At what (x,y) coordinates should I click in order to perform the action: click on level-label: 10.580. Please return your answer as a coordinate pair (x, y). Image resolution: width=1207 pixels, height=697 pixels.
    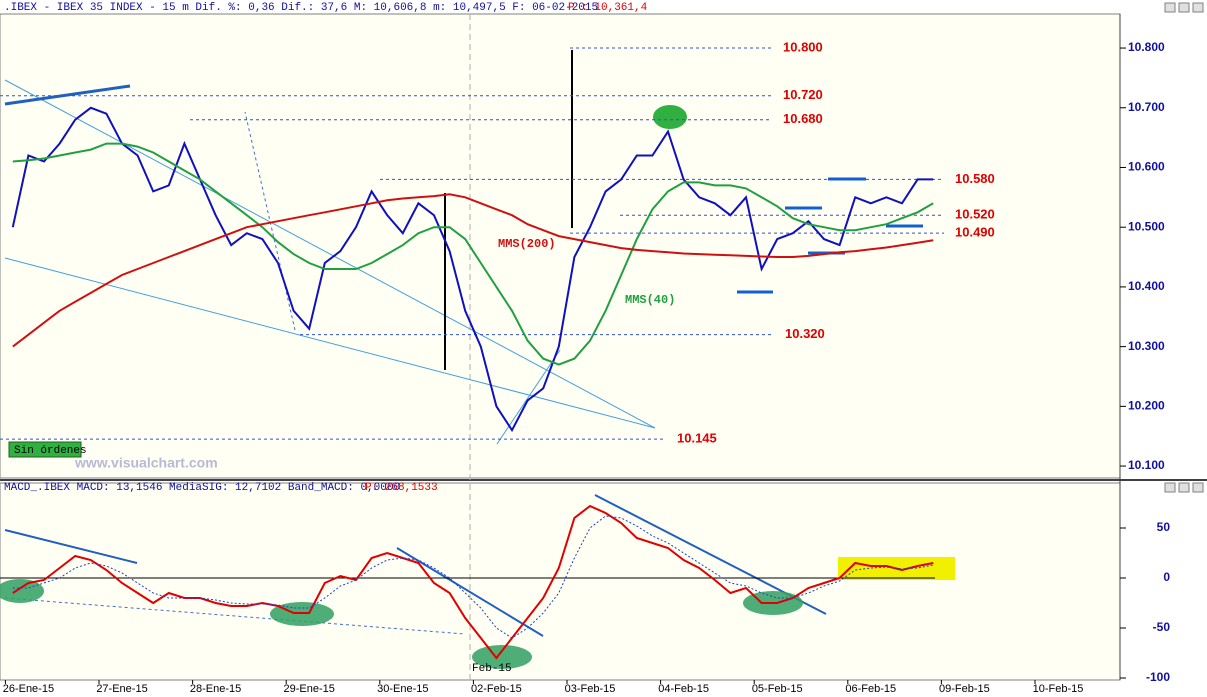
    Looking at the image, I should click on (975, 178).